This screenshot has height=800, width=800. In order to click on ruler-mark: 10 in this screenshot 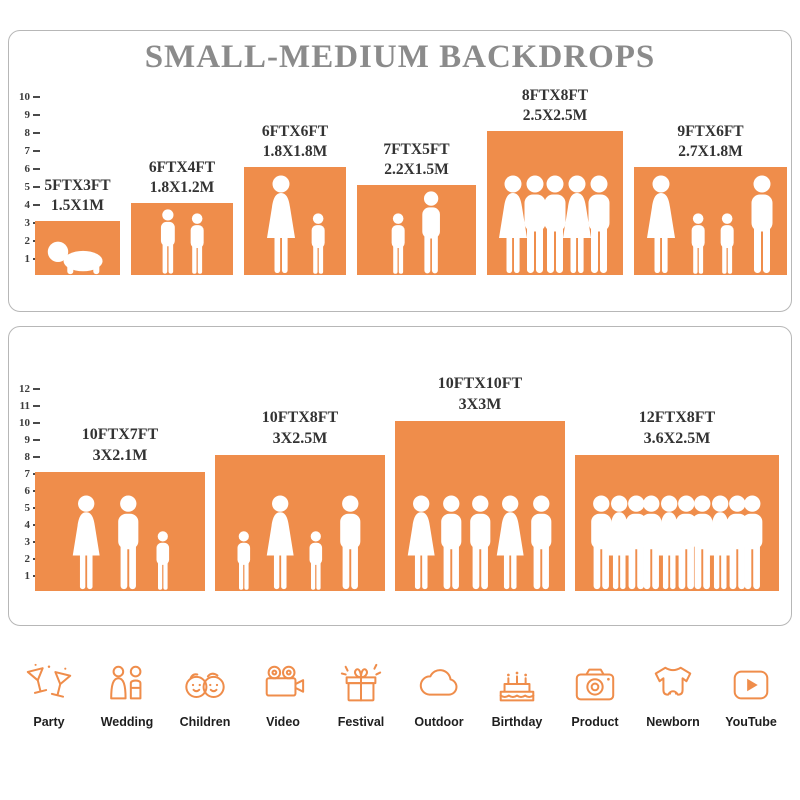, I will do `click(27, 97)`.